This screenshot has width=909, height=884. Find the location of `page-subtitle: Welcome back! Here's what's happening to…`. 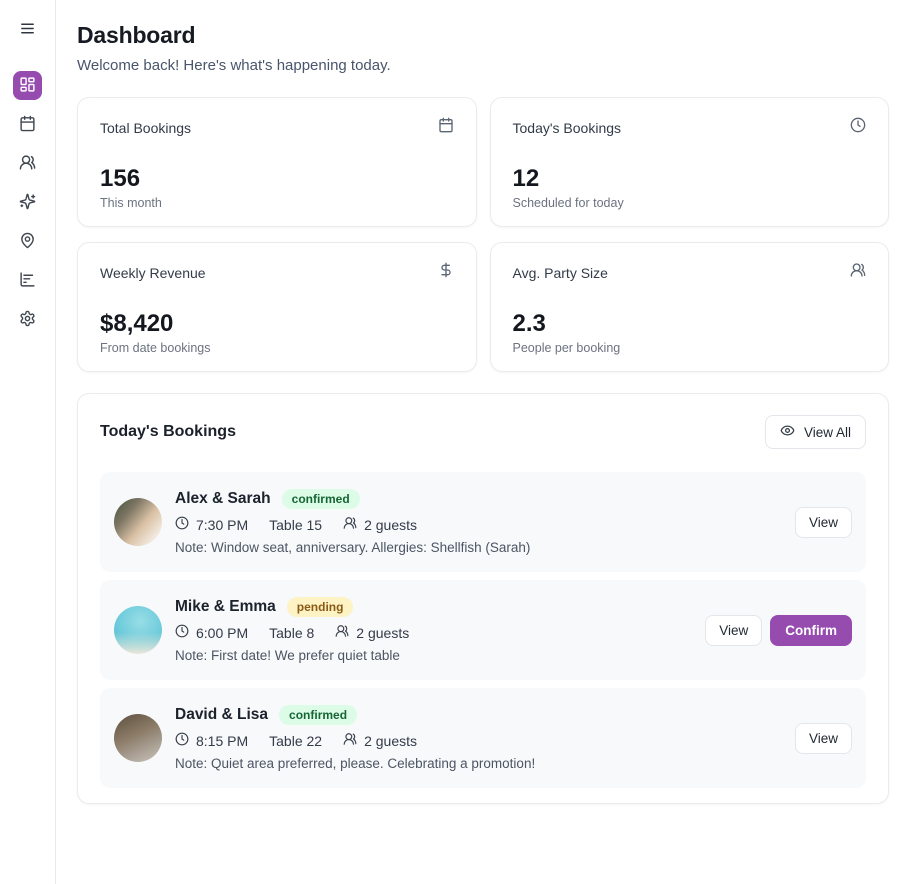

page-subtitle: Welcome back! Here's what's happening to… is located at coordinates (234, 65).